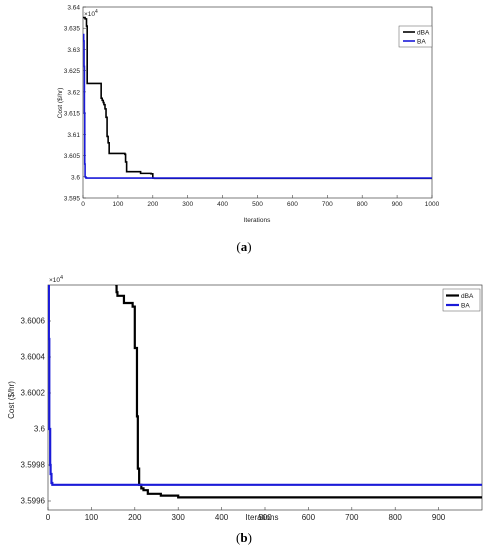 This screenshot has height=550, width=488. Describe the element at coordinates (244, 537) in the screenshot. I see `panel-label: (b)` at that location.